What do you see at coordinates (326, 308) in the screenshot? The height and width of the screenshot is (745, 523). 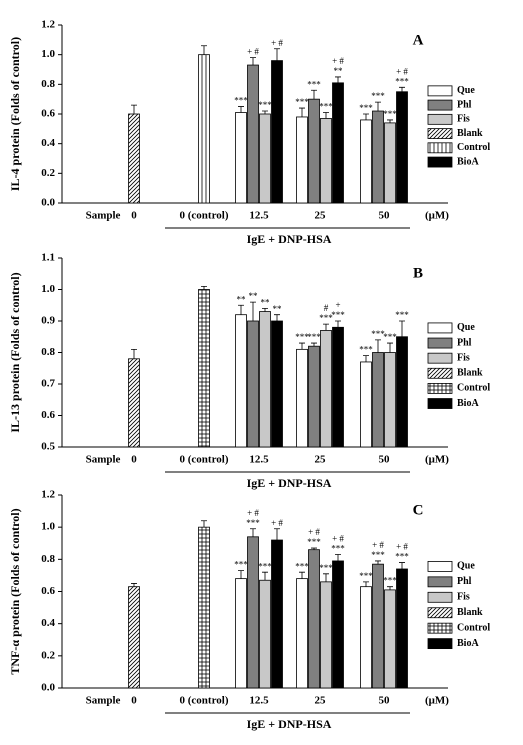 I see `significance-label: #` at bounding box center [326, 308].